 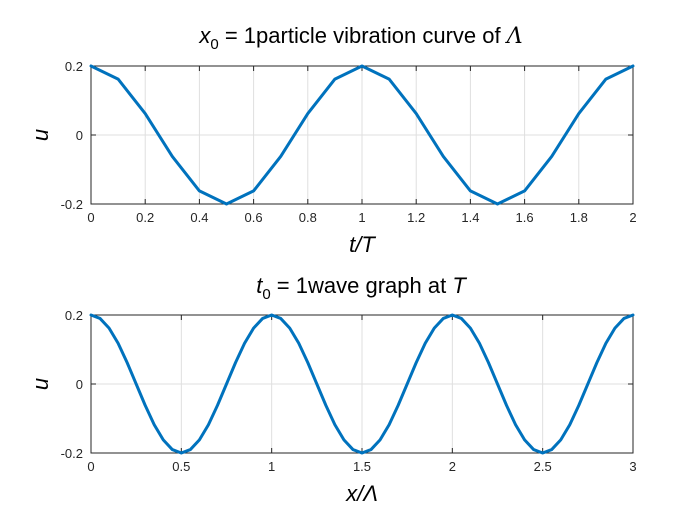 I want to click on chart-2-title: t0 = 1wave graph at T, so click(x=361, y=288).